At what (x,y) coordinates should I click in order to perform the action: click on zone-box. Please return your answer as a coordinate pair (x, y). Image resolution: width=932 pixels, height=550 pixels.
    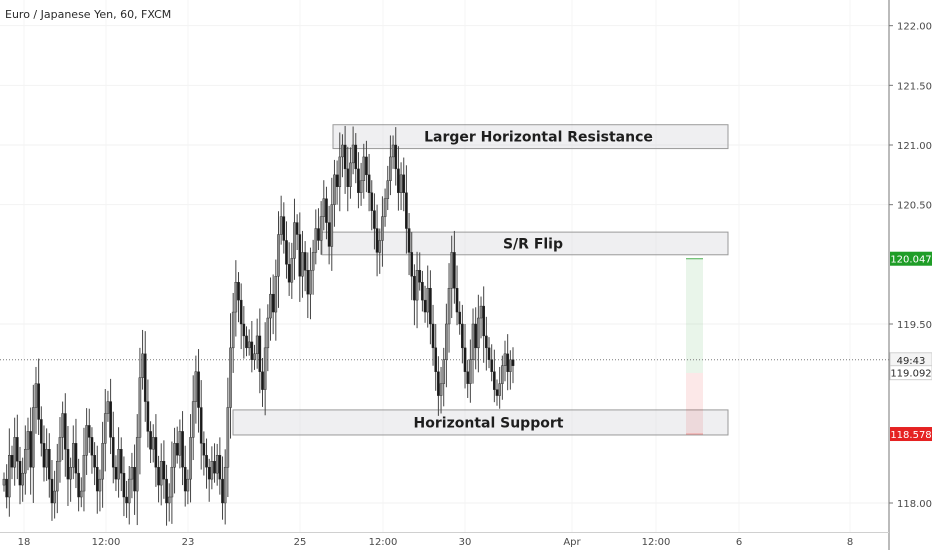
    Looking at the image, I should click on (480, 422).